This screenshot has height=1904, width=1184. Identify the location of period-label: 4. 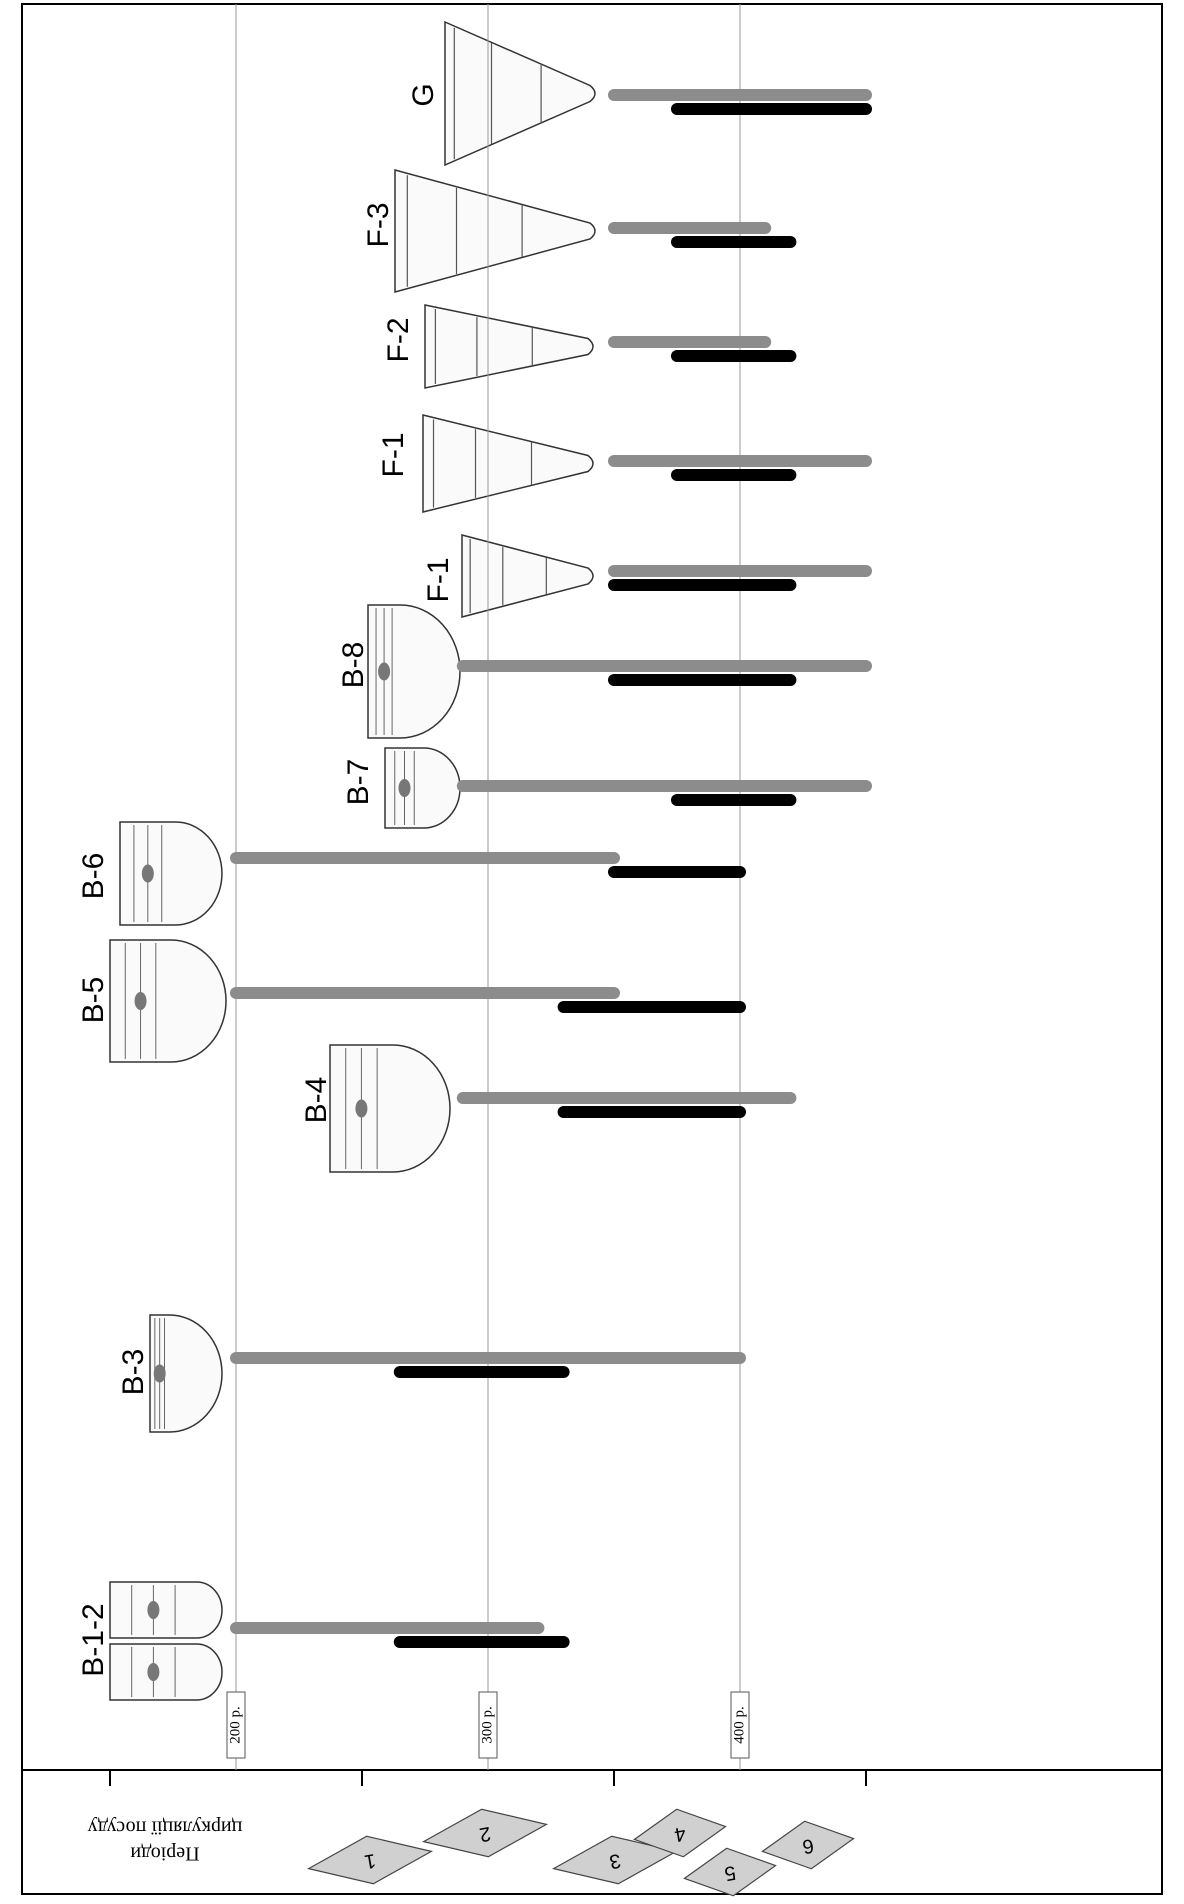
(680, 1834).